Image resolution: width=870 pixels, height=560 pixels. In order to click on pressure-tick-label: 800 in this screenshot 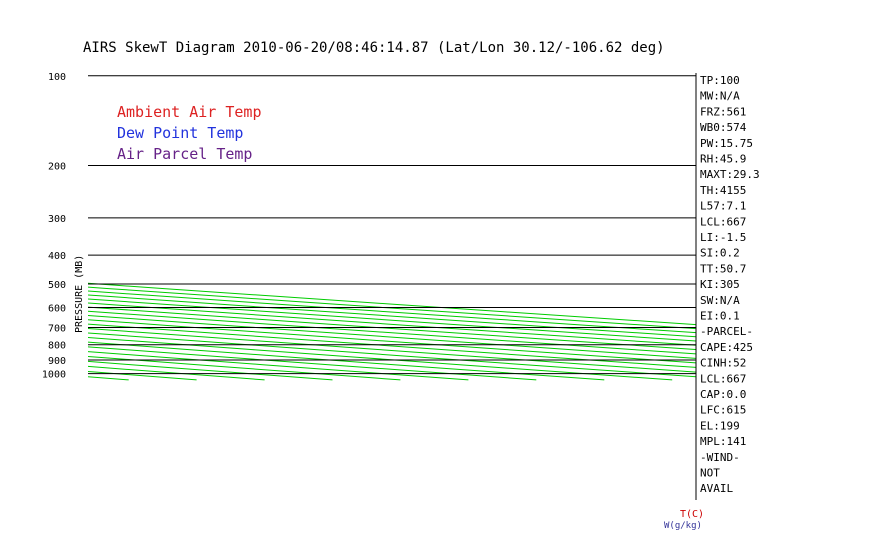, I will do `click(57, 346)`.